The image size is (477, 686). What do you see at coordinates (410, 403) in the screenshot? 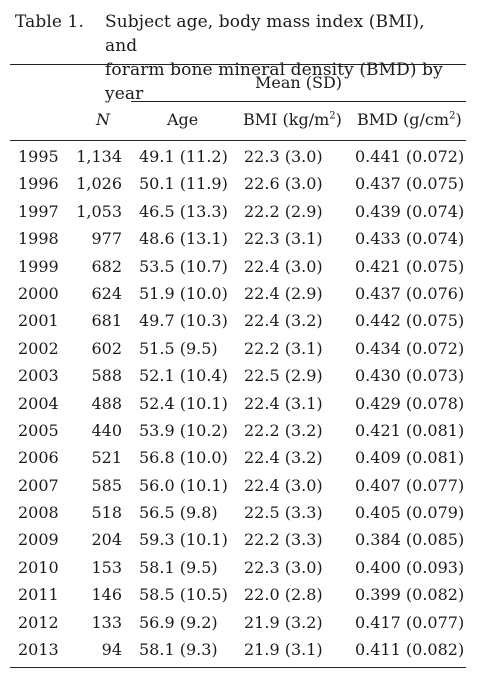
I see `cell-bmd: 0.429 (0.078)` at bounding box center [410, 403].